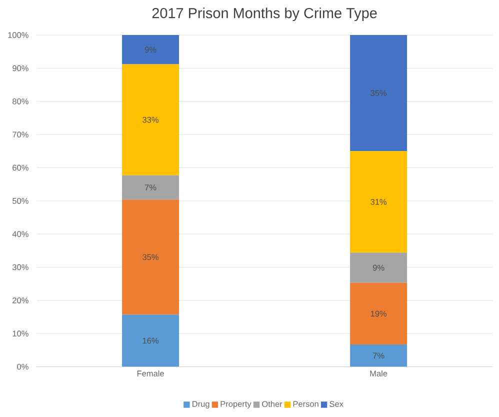  I want to click on legend-label: Property, so click(236, 405).